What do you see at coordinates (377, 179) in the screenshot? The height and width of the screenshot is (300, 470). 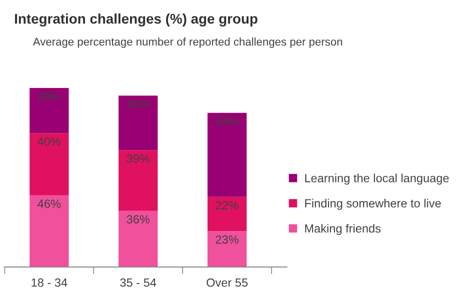 I see `legend-label: Learning the local language` at bounding box center [377, 179].